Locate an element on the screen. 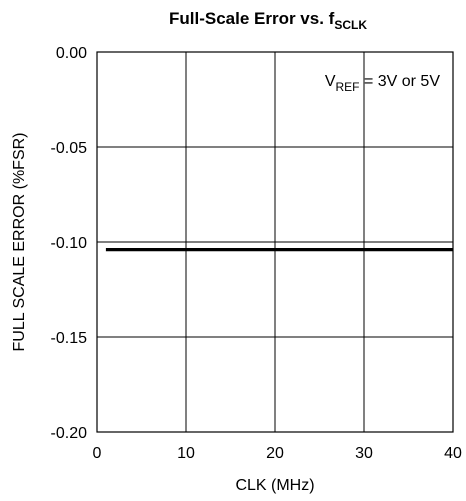 Image resolution: width=466 pixels, height=501 pixels. vref-annotation-suffix: = 3V or 5V is located at coordinates (400, 81).